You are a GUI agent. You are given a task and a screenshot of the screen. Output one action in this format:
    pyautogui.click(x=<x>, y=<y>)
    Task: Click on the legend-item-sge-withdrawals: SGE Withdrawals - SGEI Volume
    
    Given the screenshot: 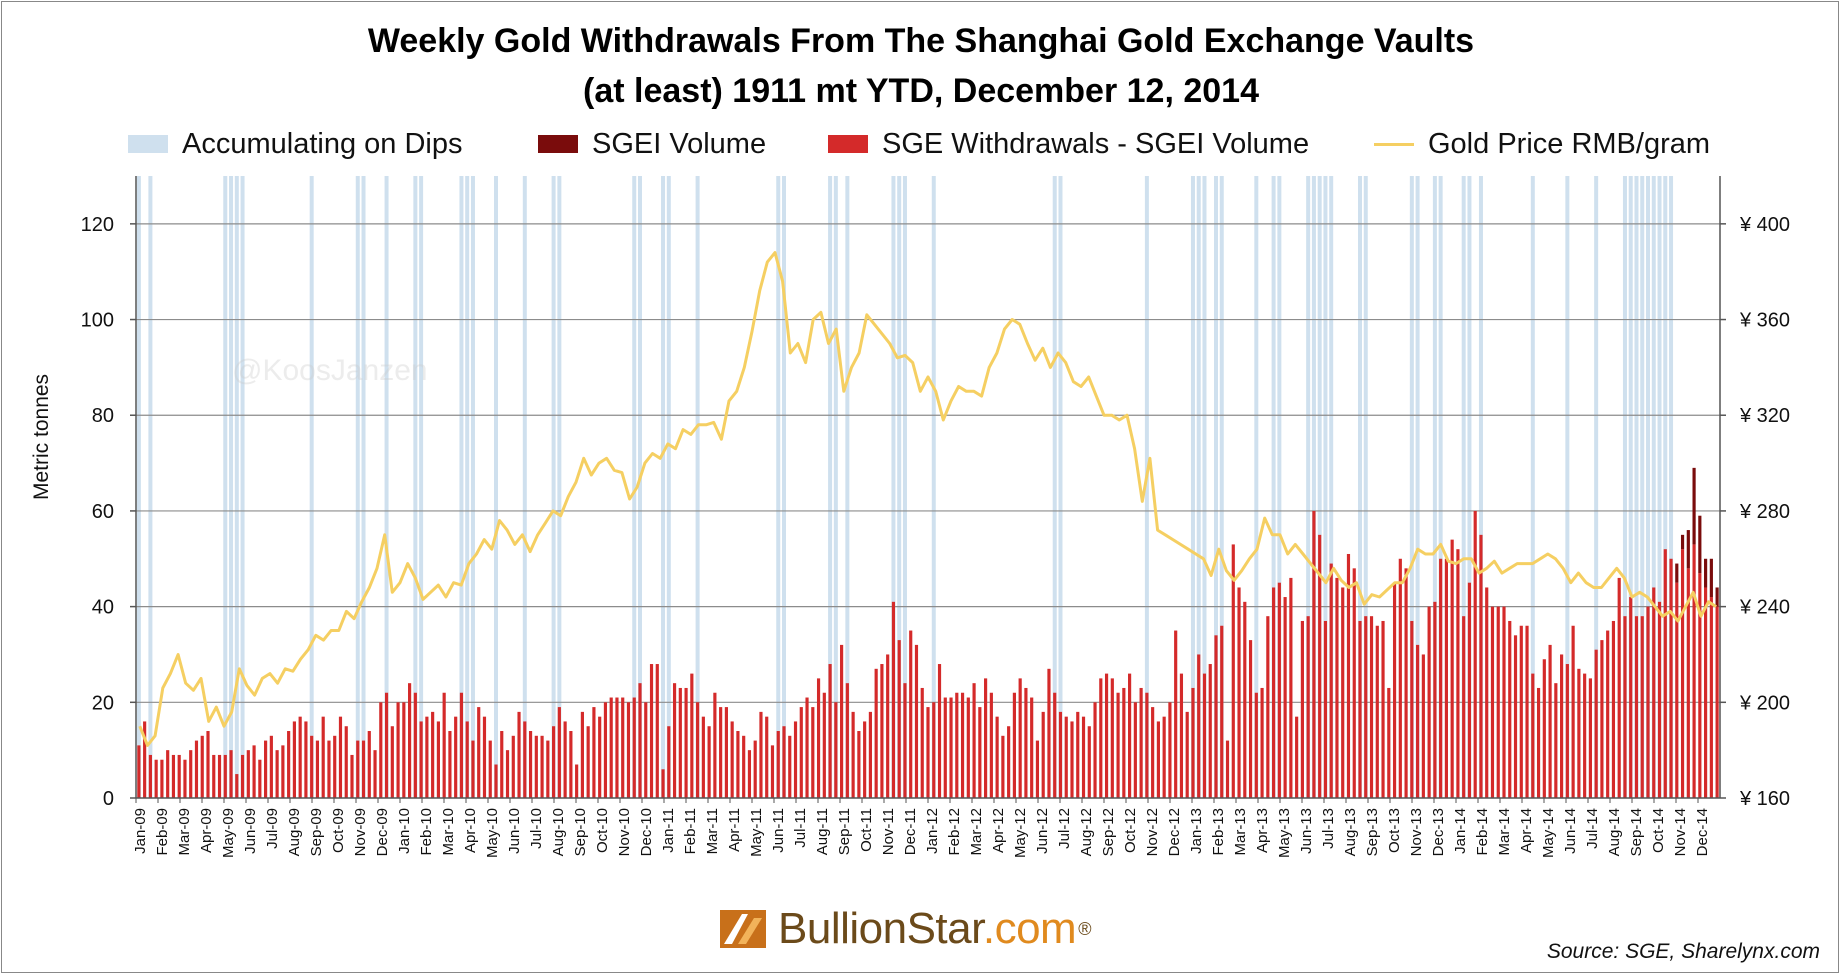 What is the action you would take?
    pyautogui.click(x=1068, y=144)
    